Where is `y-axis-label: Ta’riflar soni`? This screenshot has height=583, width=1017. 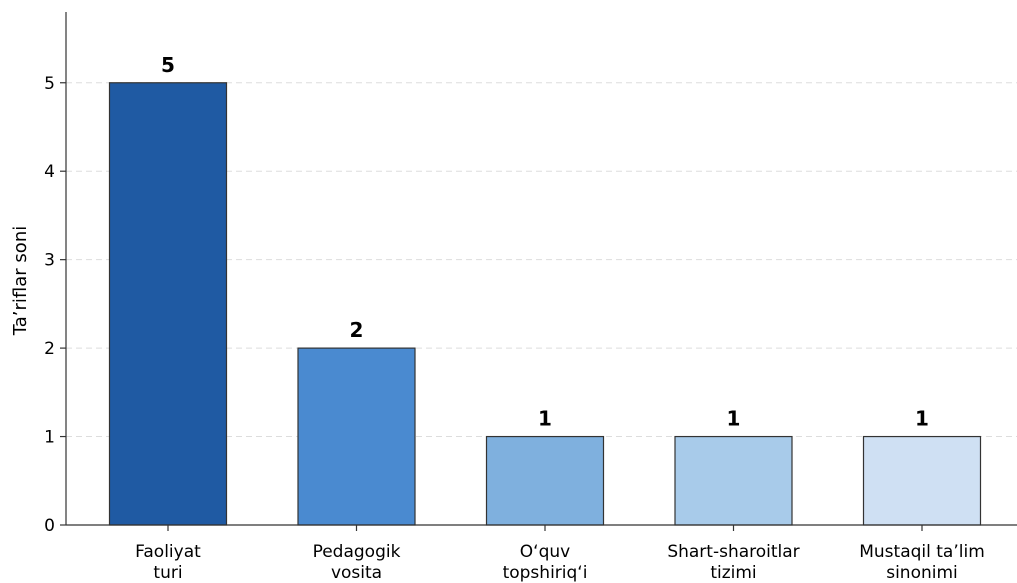 y-axis-label: Ta’riflar soni is located at coordinates (20, 281).